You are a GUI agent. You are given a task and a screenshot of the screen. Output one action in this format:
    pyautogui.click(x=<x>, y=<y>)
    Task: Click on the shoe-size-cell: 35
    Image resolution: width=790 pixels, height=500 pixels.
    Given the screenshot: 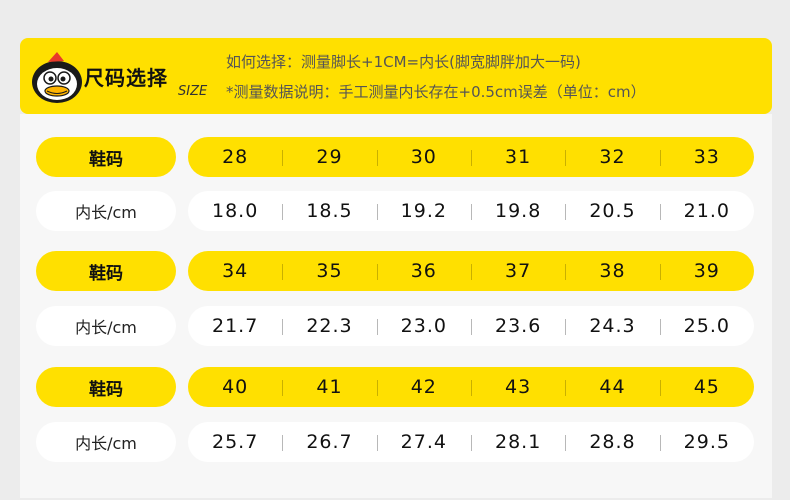 What is the action you would take?
    pyautogui.click(x=329, y=271)
    